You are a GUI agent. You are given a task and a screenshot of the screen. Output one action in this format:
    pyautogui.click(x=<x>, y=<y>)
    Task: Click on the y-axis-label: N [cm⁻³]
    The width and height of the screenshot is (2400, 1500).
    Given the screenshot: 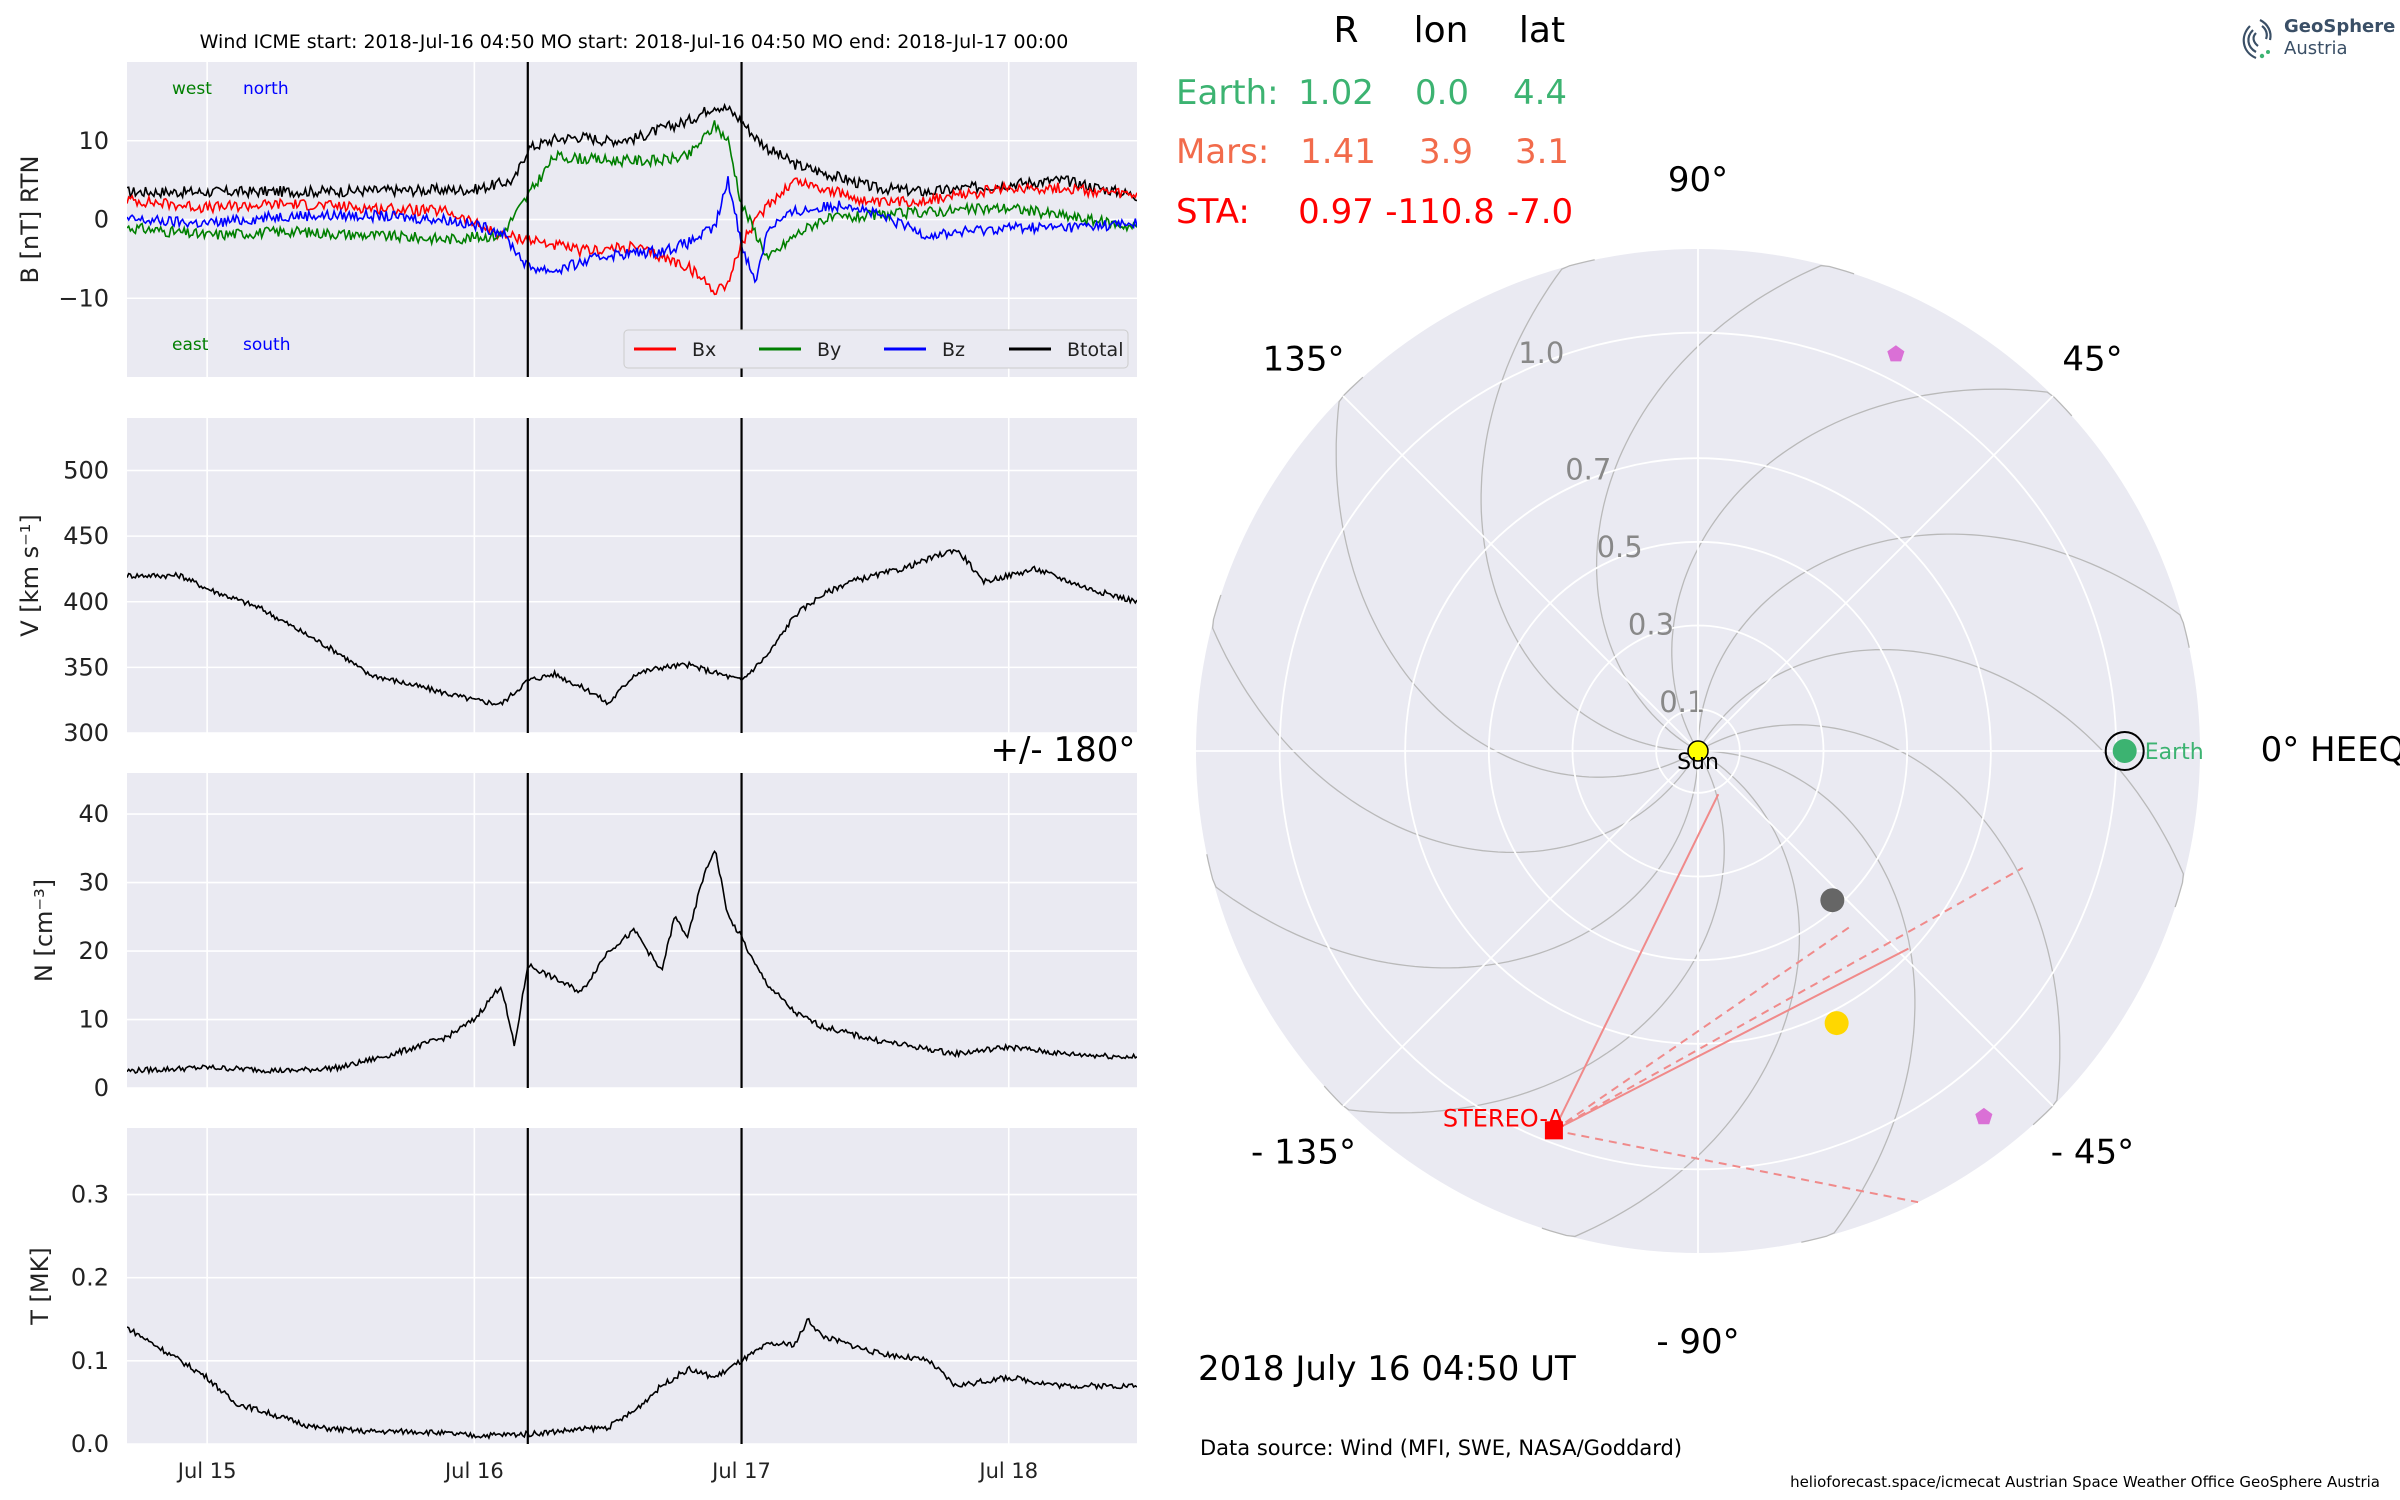 What is the action you would take?
    pyautogui.click(x=44, y=930)
    